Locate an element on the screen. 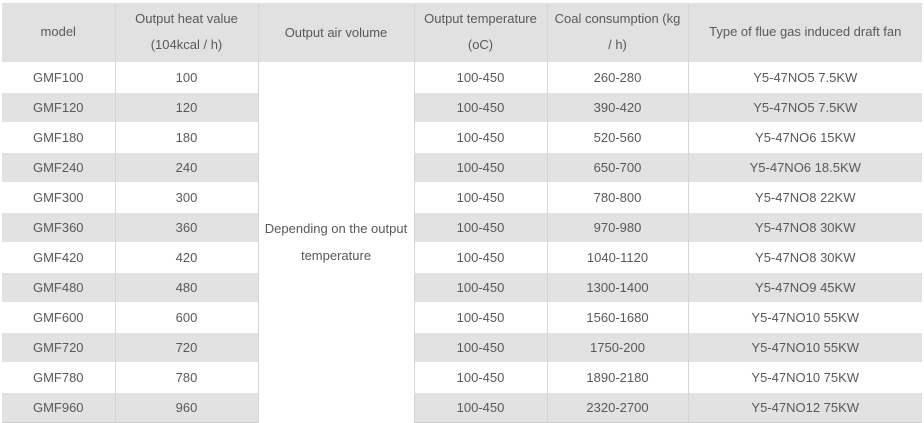  col-header-model: model is located at coordinates (58, 32).